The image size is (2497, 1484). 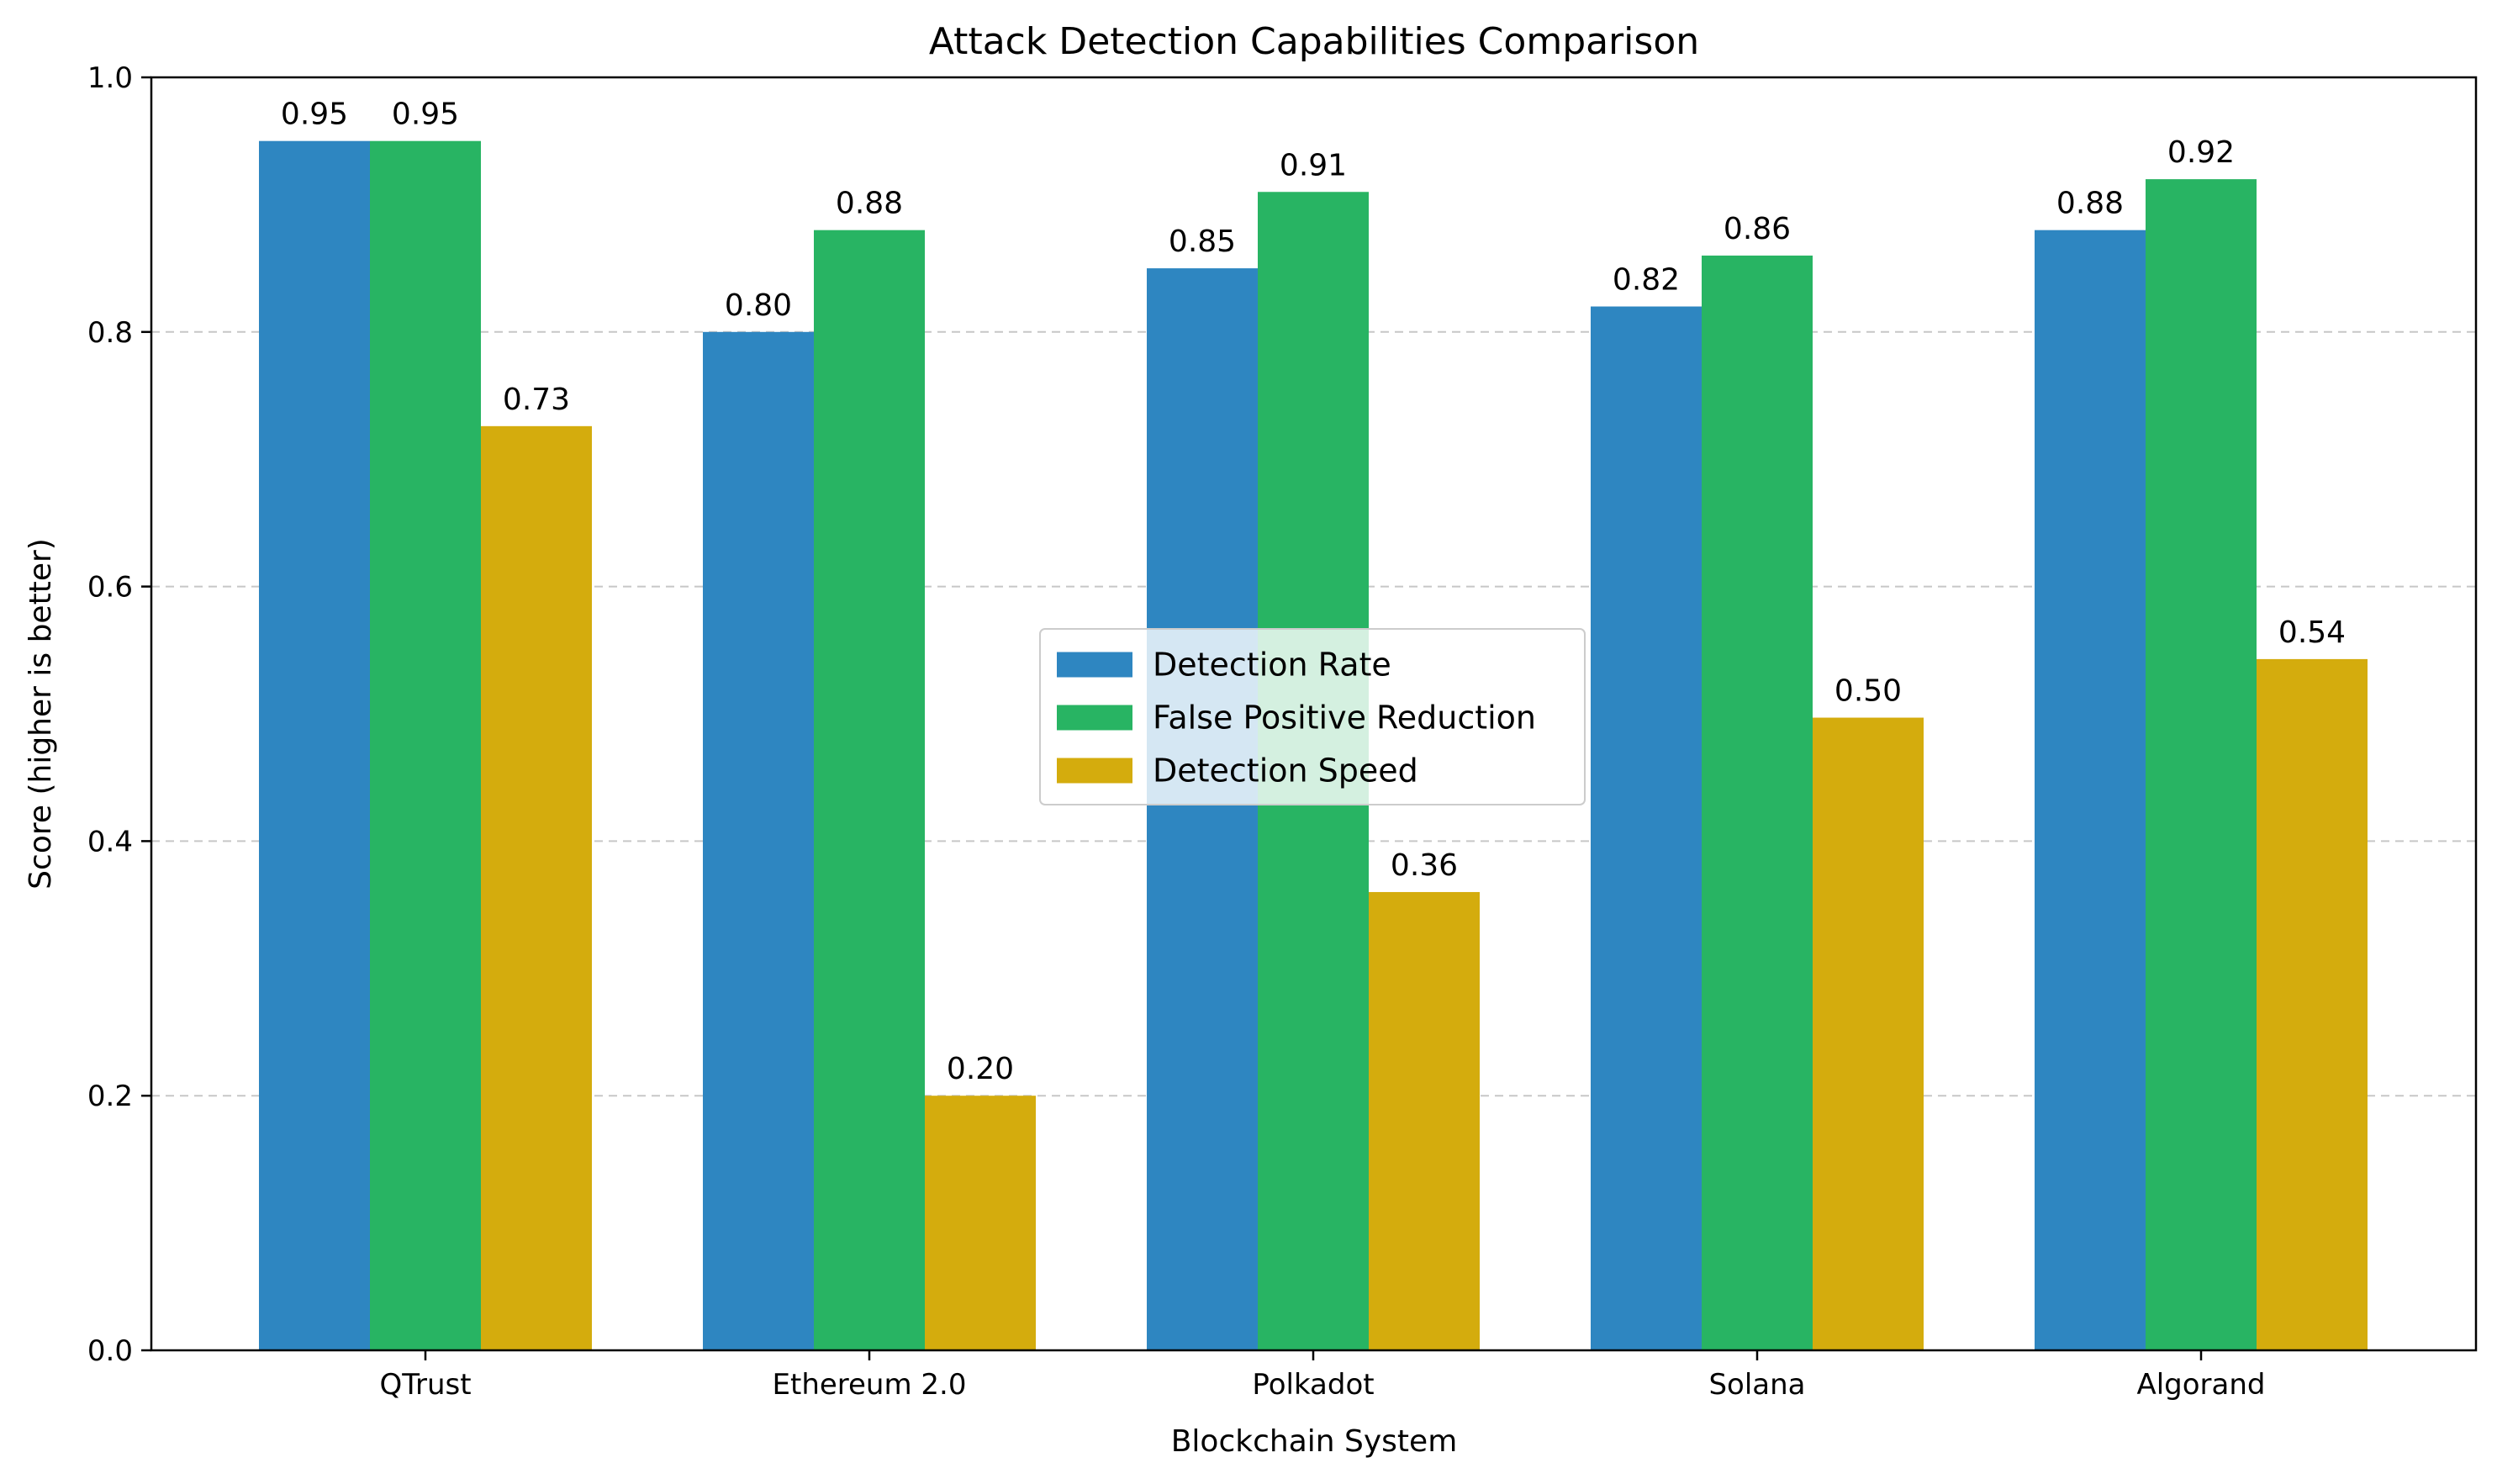 I want to click on bar-value-label: 0.91, so click(x=1313, y=165).